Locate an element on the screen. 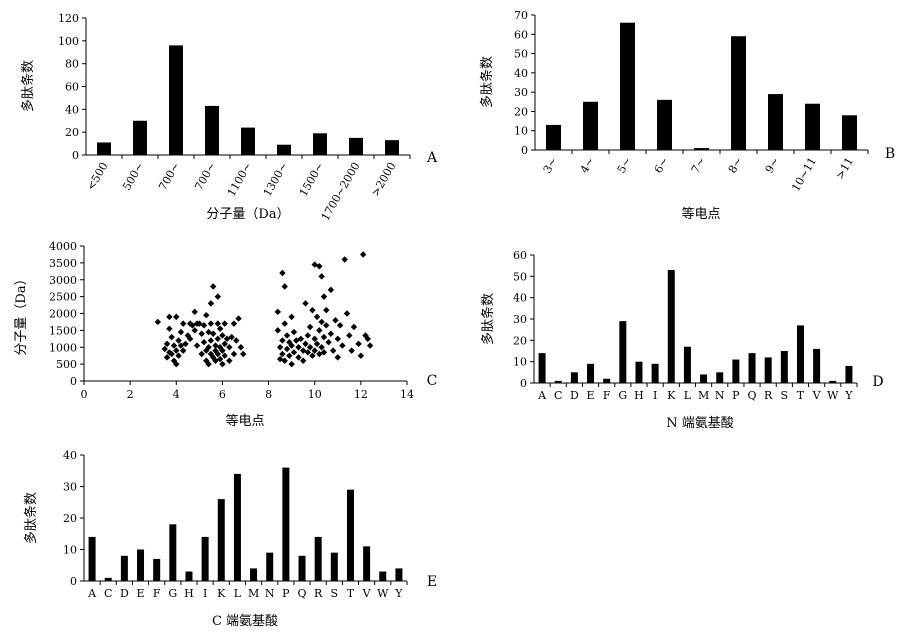  x-tick-label: G is located at coordinates (622, 395).